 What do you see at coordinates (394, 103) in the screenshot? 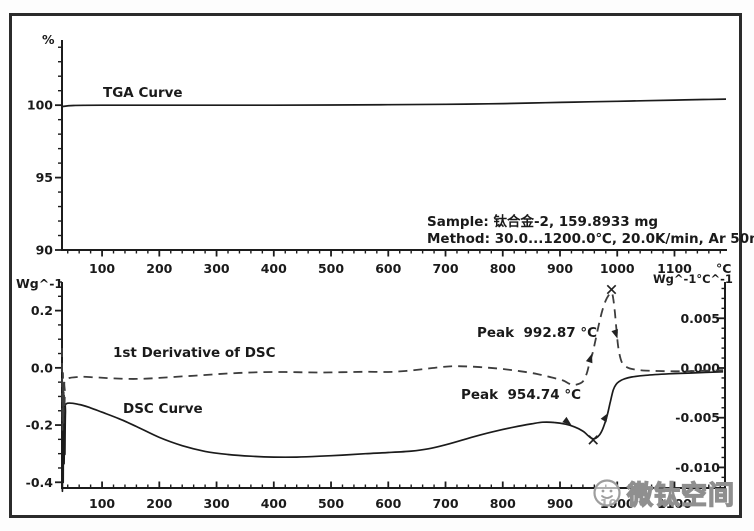
I see `tga-curve` at bounding box center [394, 103].